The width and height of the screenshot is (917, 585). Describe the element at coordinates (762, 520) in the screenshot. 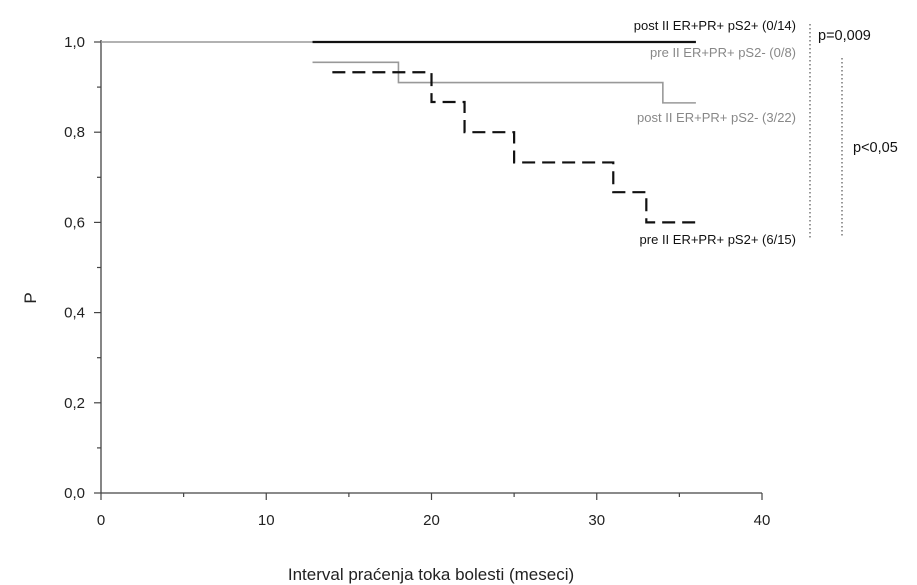

I see `x-tick-label: 40` at that location.